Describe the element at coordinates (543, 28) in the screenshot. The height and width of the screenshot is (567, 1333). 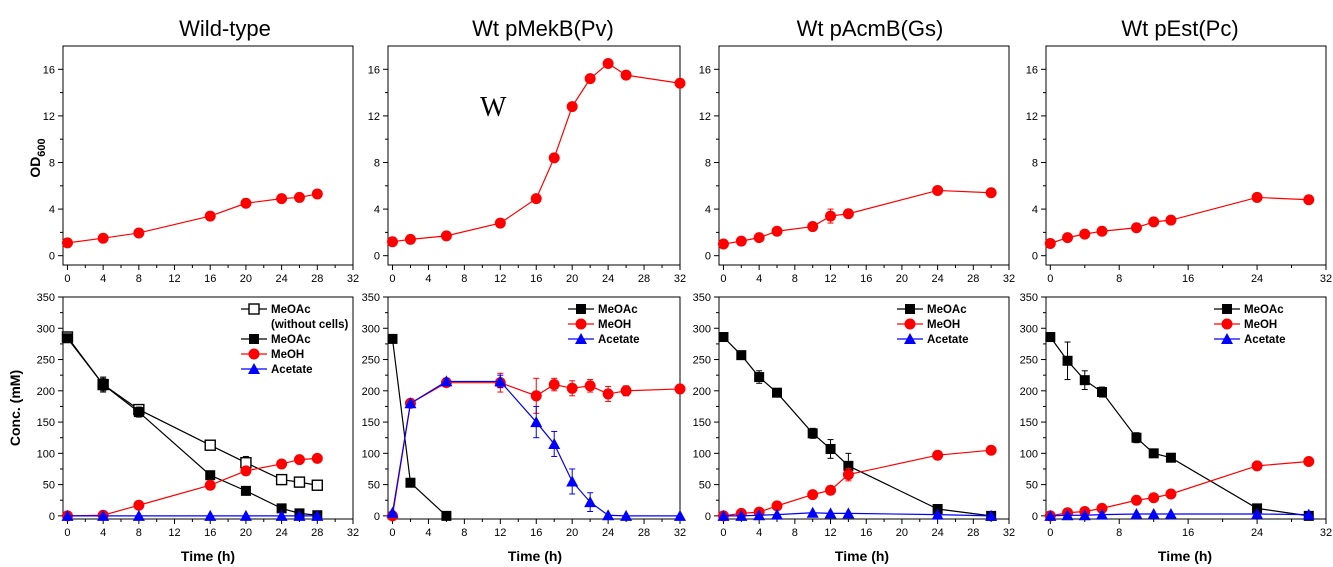
I see `panel-title-pmekb: Wt pMekB(Pv)` at that location.